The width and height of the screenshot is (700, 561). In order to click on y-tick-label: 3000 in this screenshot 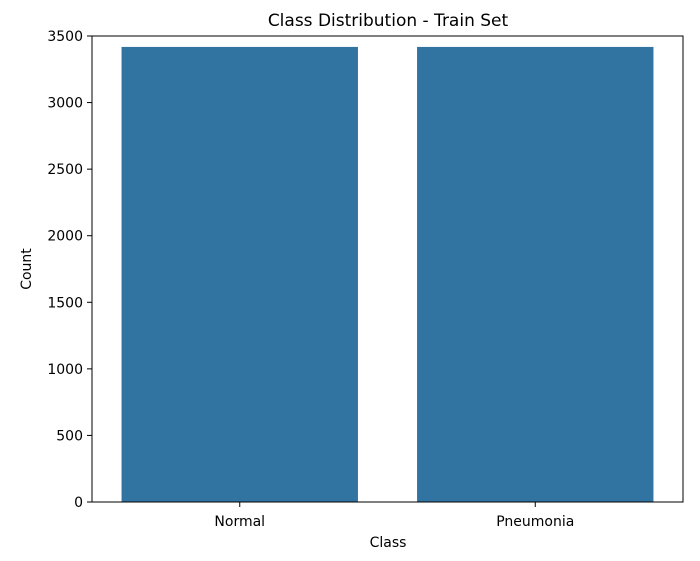, I will do `click(65, 104)`.